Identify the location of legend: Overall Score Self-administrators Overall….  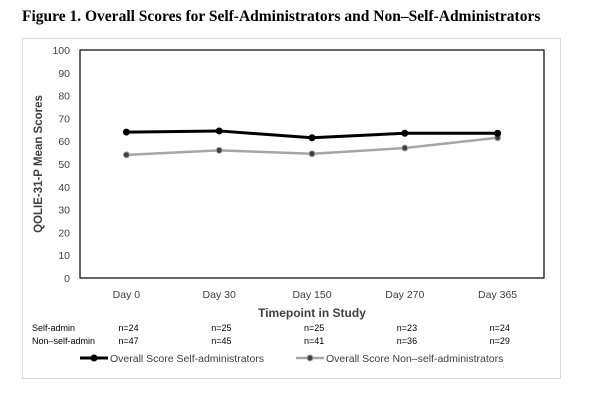
(291, 359).